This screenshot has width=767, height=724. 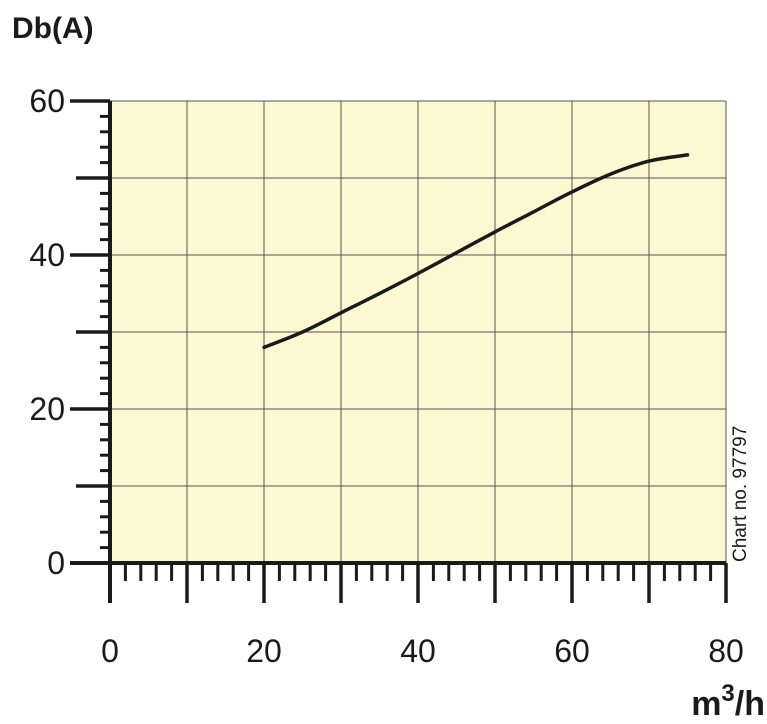 What do you see at coordinates (47, 101) in the screenshot?
I see `y-tick-label: 60` at bounding box center [47, 101].